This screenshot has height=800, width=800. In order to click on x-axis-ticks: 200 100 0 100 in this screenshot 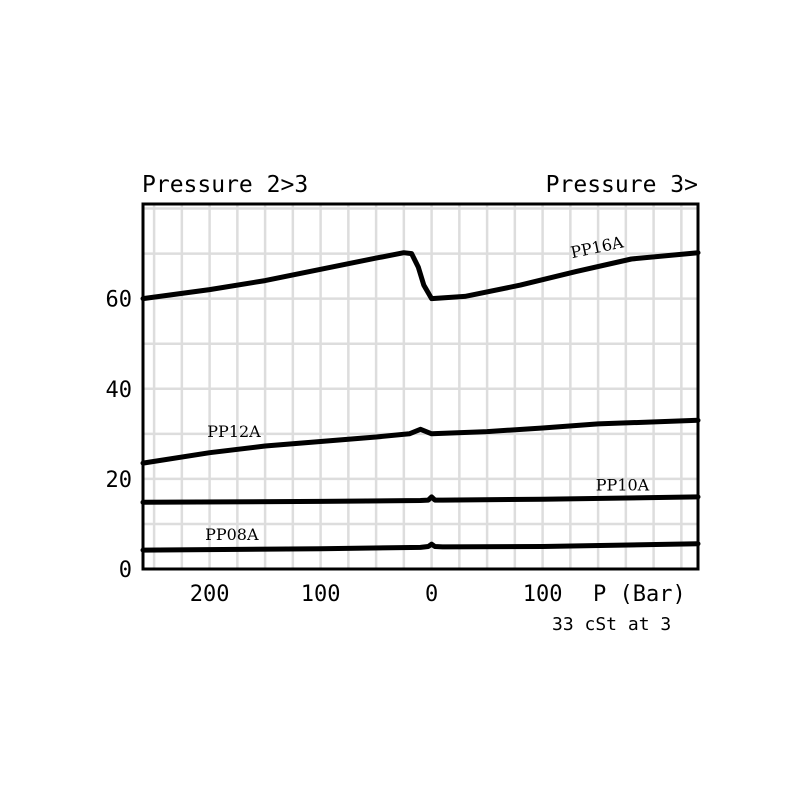, I will do `click(376, 594)`.